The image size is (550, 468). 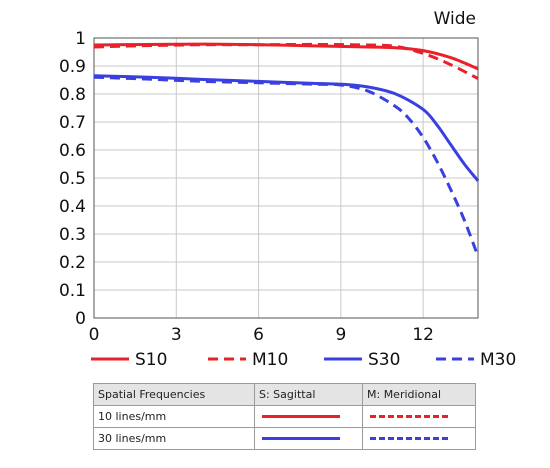 I want to click on y-tick-label: 1, so click(x=80, y=39).